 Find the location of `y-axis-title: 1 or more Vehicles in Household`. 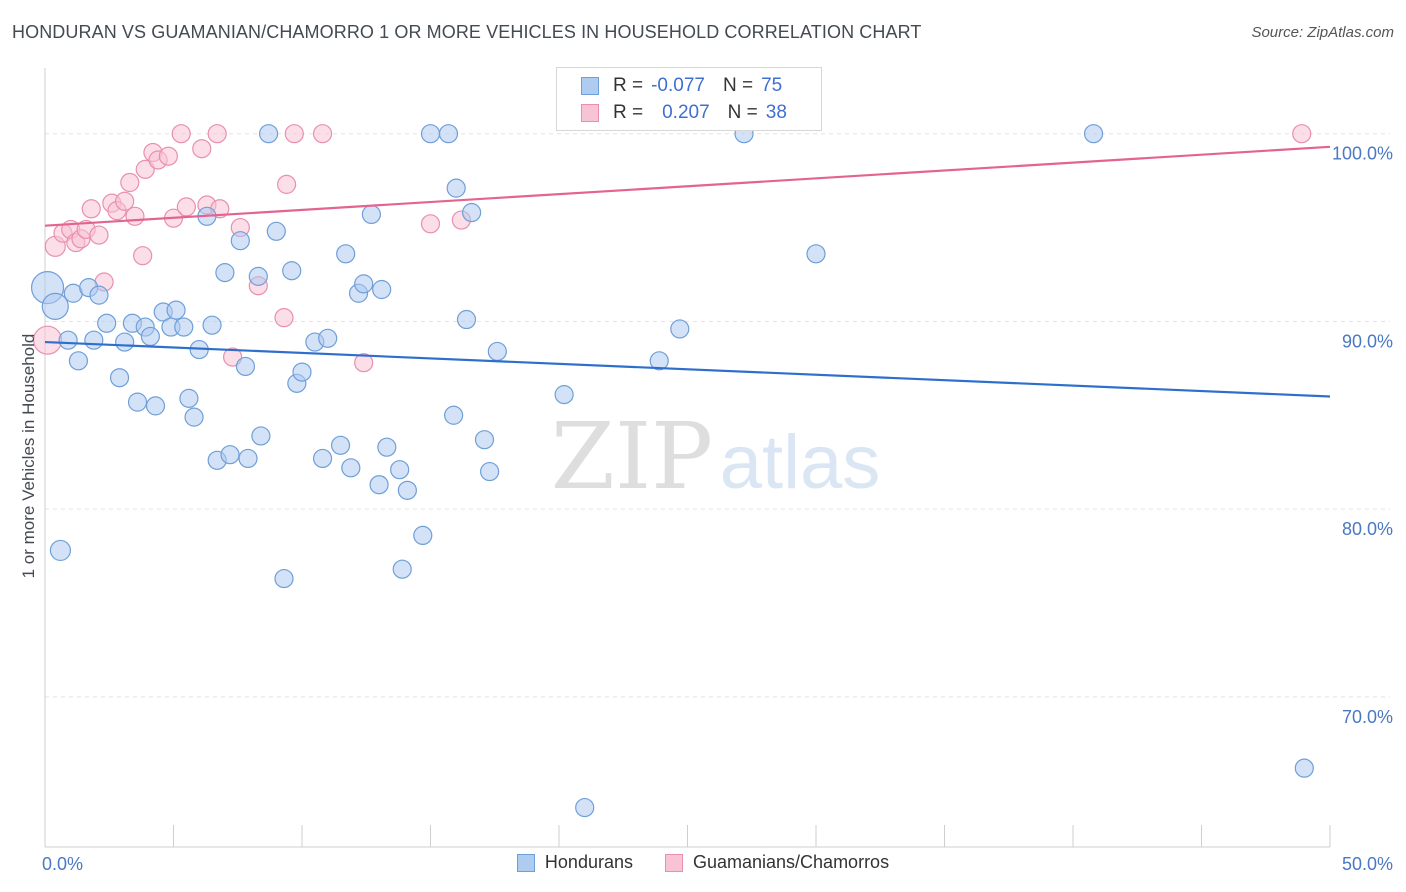

y-axis-title: 1 or more Vehicles in Household is located at coordinates (28, 456).